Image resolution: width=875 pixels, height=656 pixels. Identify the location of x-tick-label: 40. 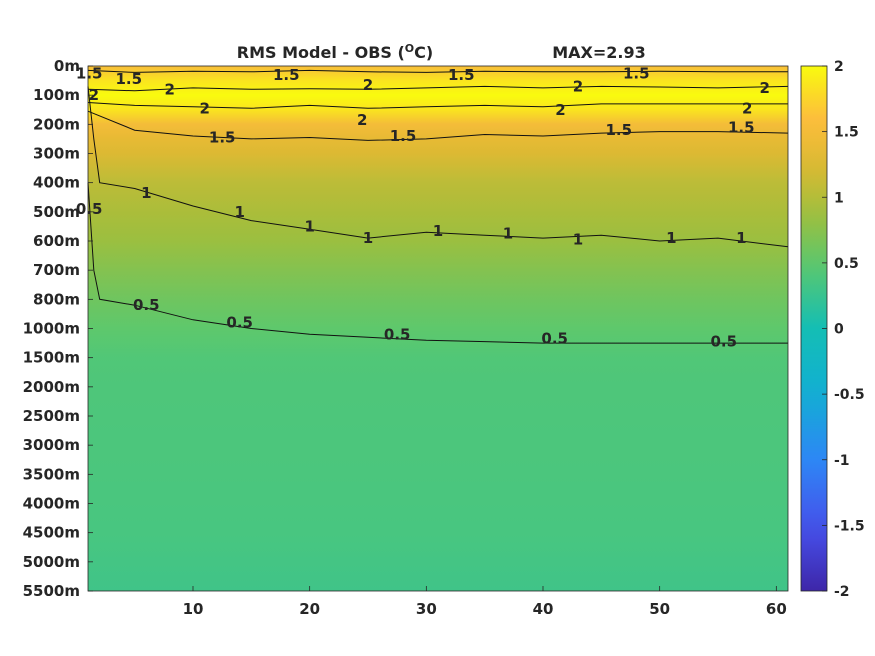
(543, 609).